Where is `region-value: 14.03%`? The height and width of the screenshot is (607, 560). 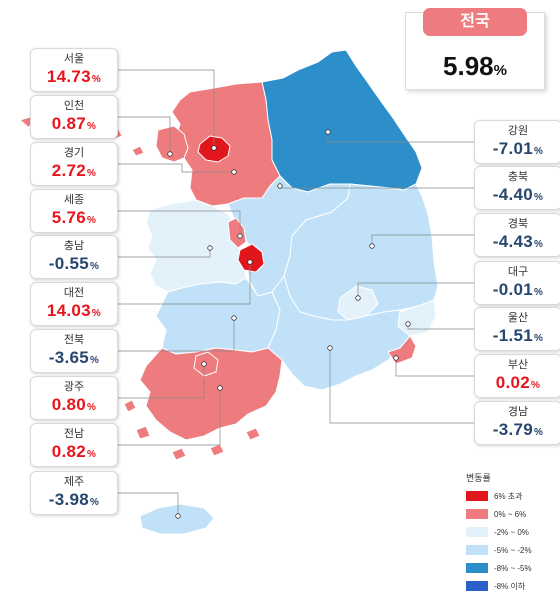
region-value: 14.03% is located at coordinates (74, 310).